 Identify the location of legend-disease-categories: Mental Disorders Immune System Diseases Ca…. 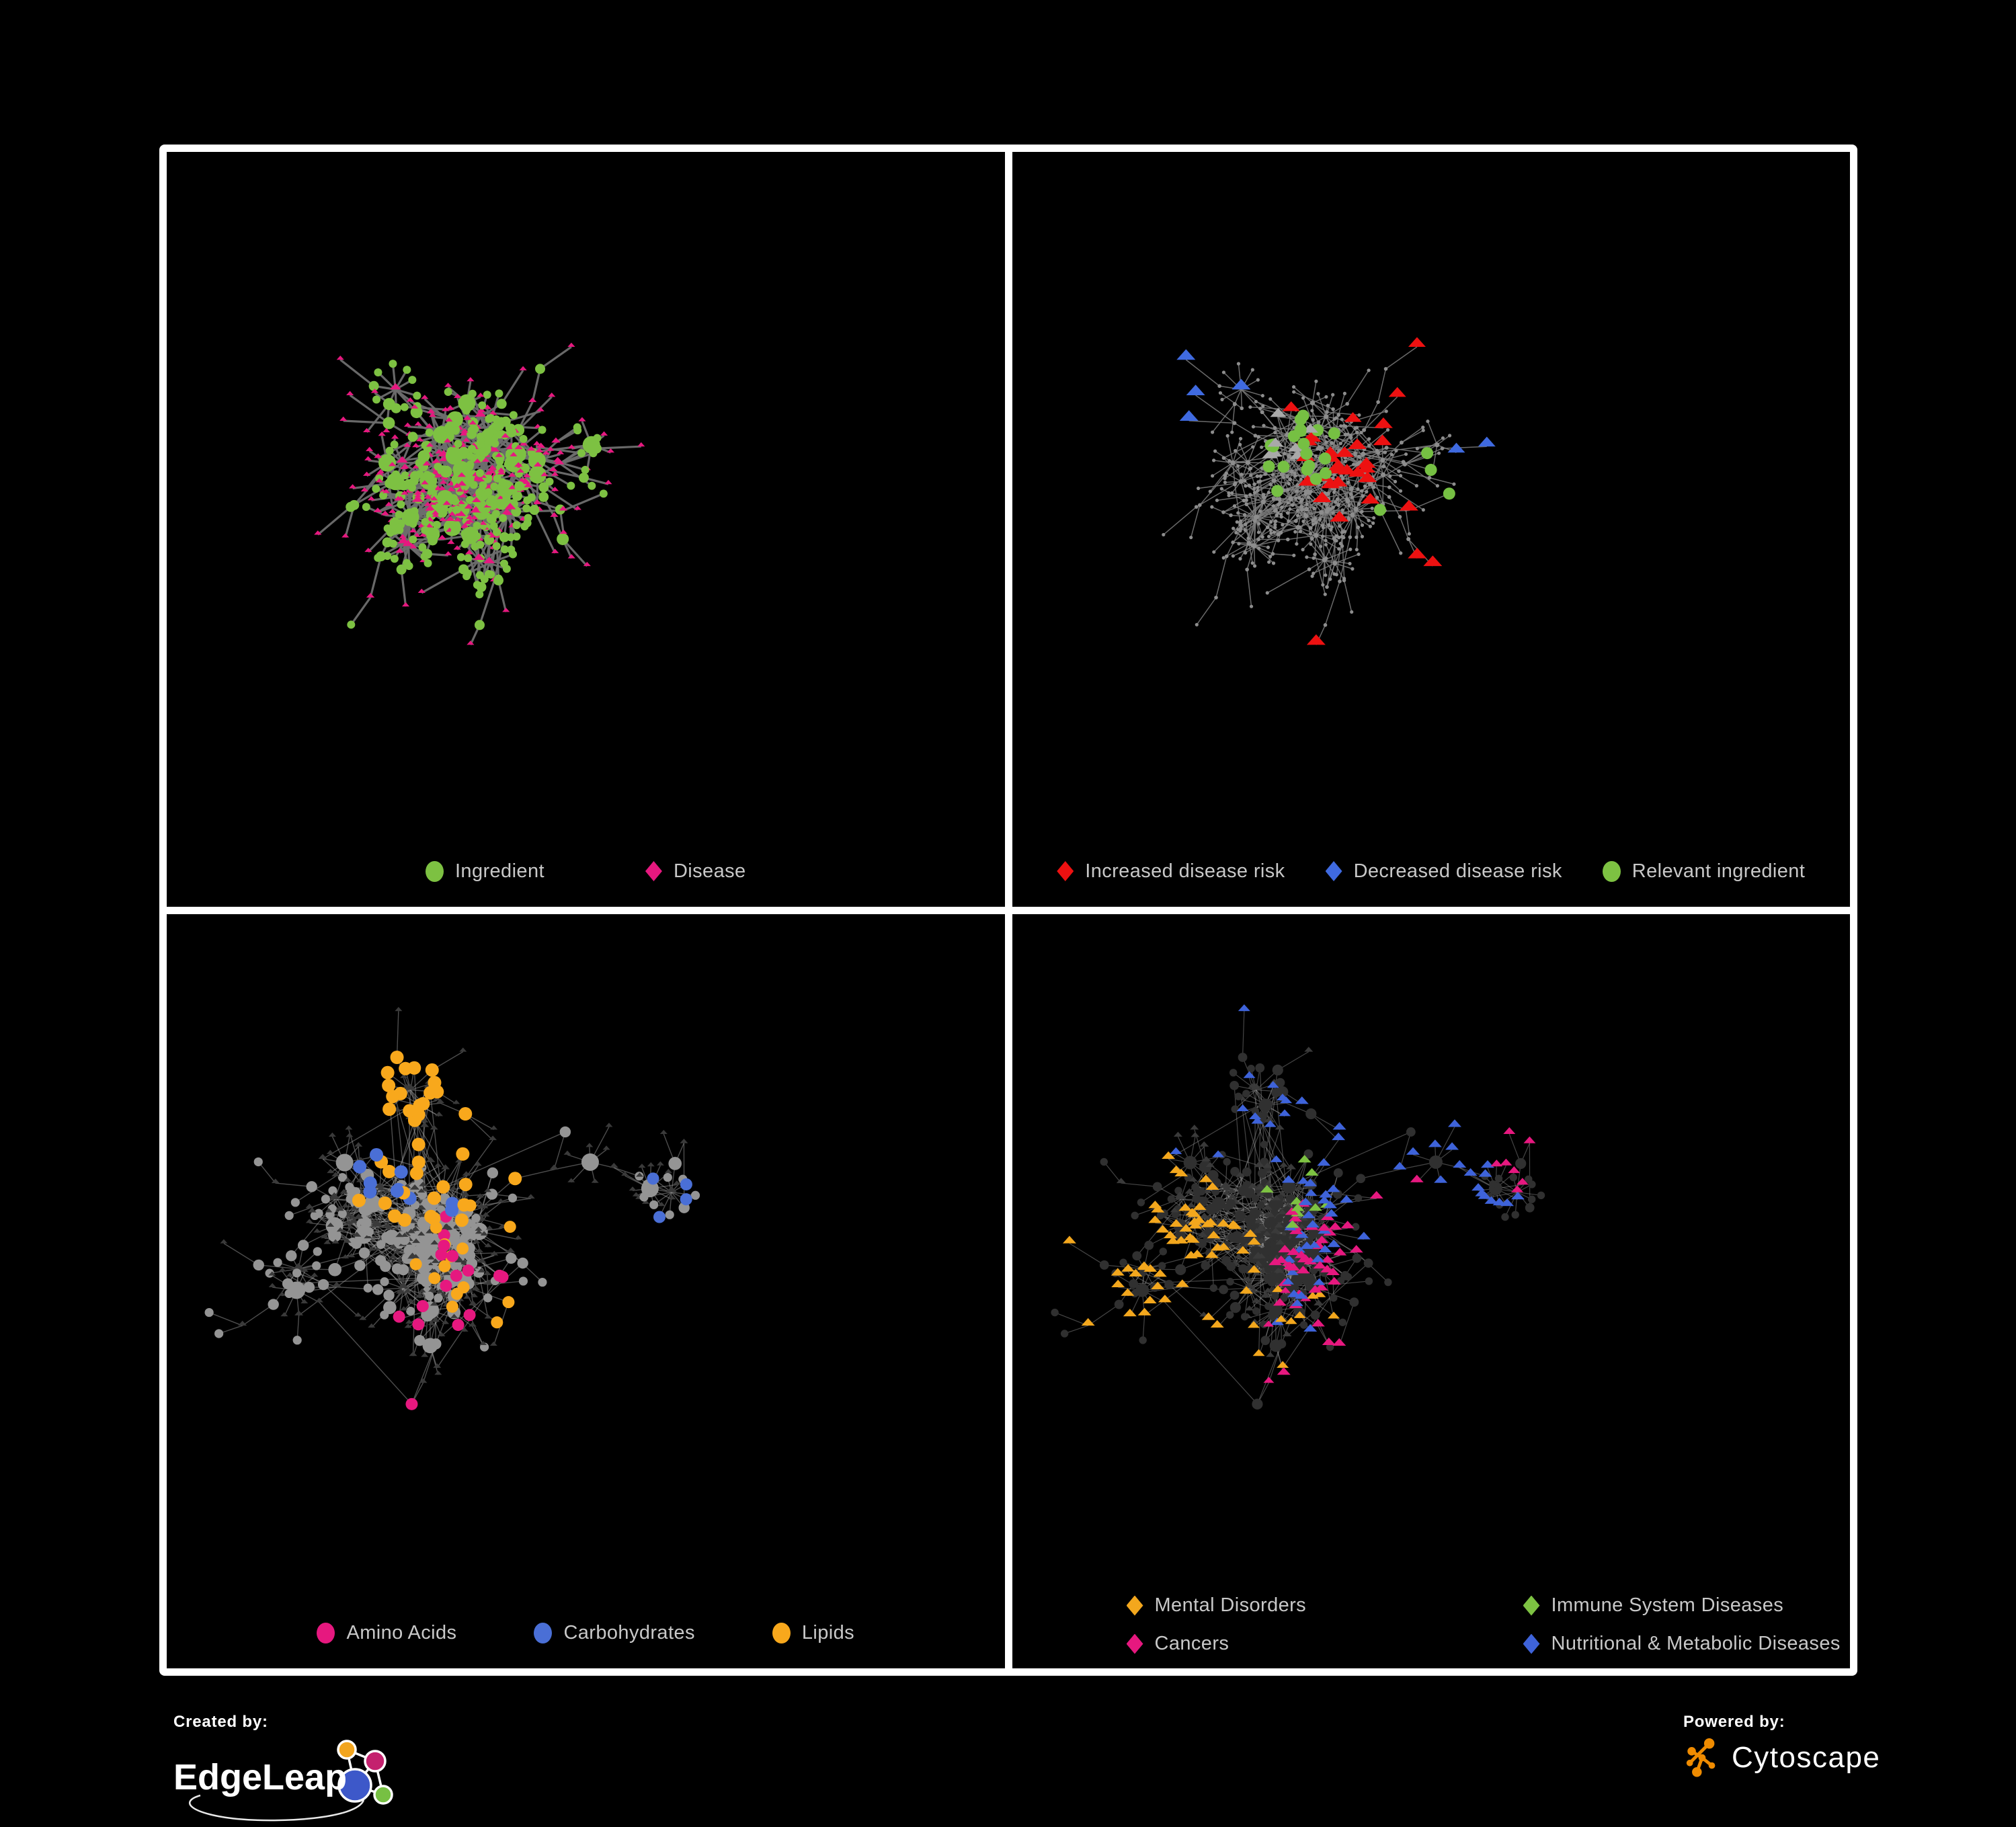
(1484, 1624).